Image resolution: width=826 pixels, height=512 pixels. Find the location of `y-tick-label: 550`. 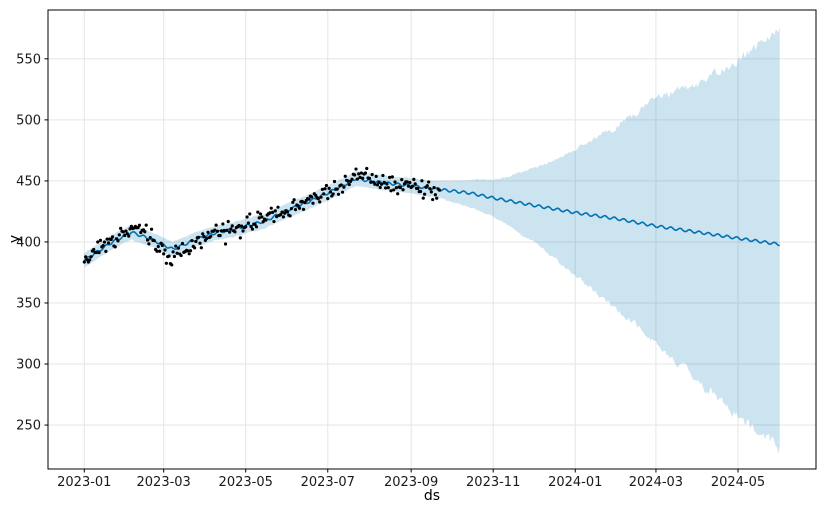

y-tick-label: 550 is located at coordinates (28, 59).